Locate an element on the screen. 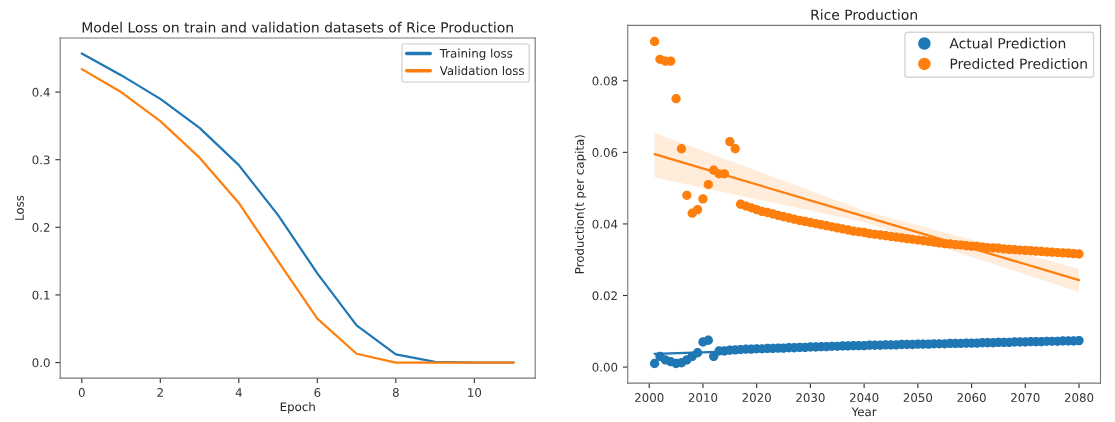 This screenshot has height=422, width=1115. y-tick-label: 0.00 is located at coordinates (605, 367).